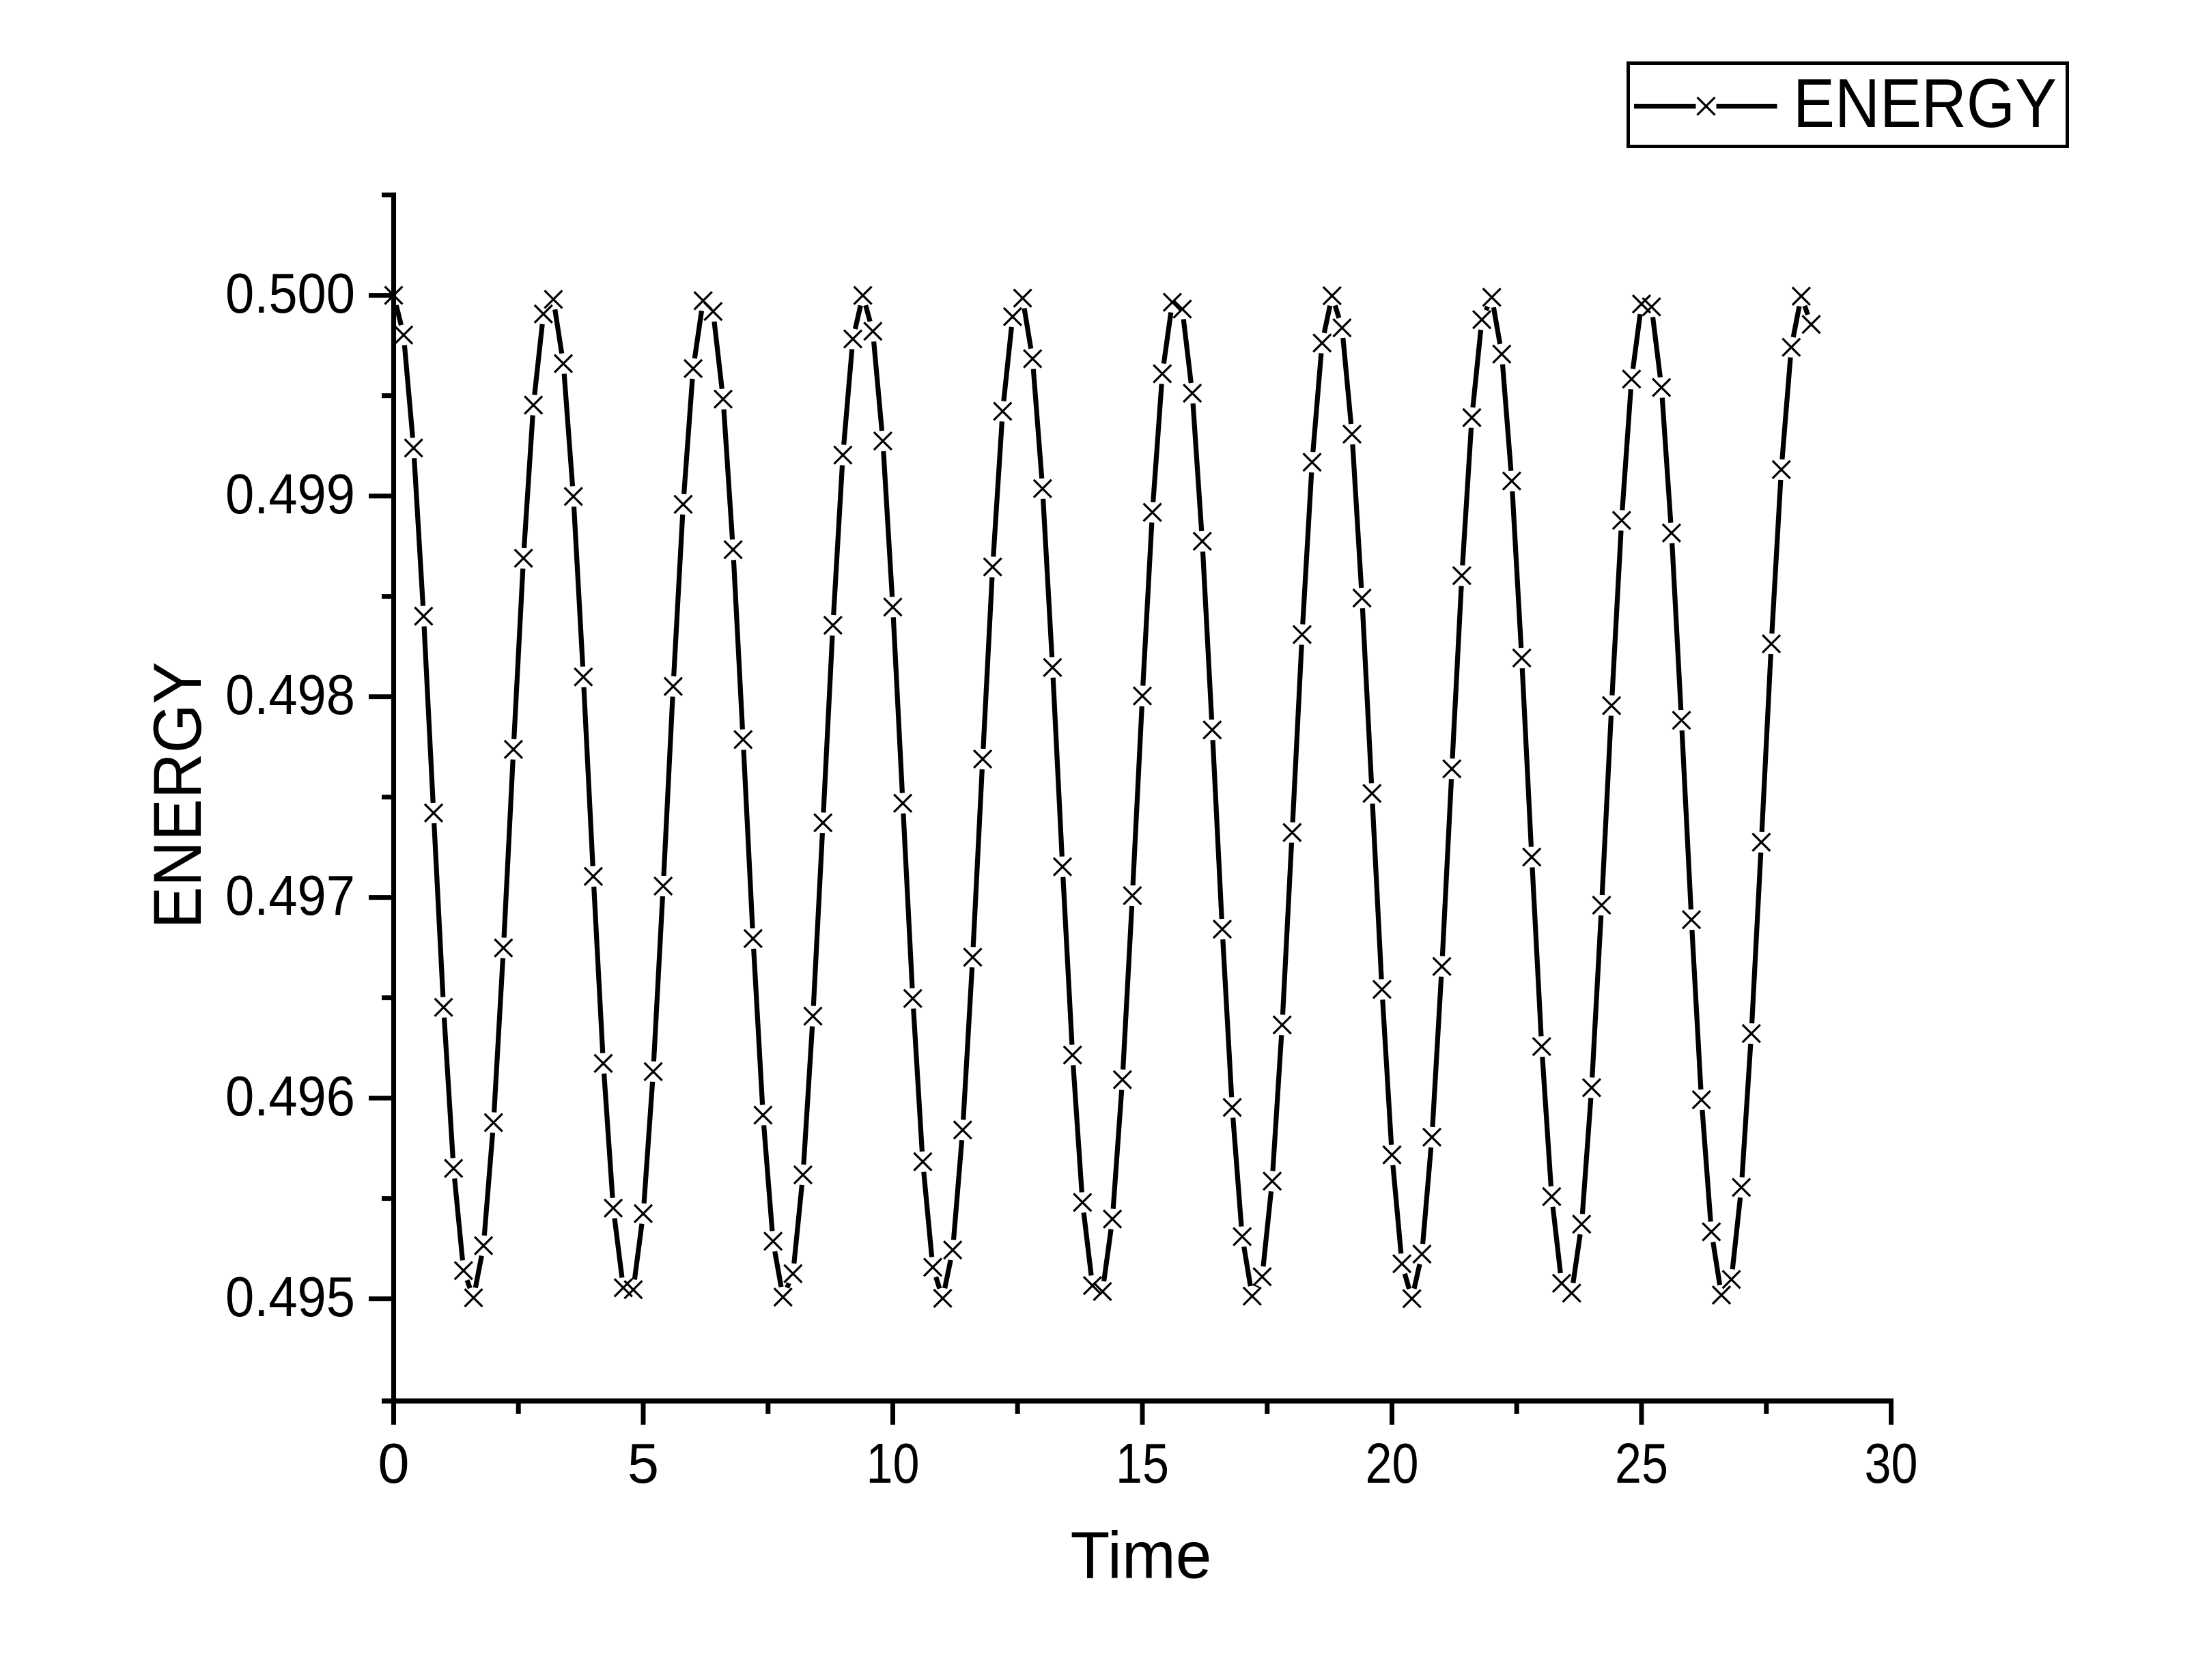 This screenshot has height=1680, width=2196. Describe the element at coordinates (1642, 1463) in the screenshot. I see `svg-text: 25` at that location.